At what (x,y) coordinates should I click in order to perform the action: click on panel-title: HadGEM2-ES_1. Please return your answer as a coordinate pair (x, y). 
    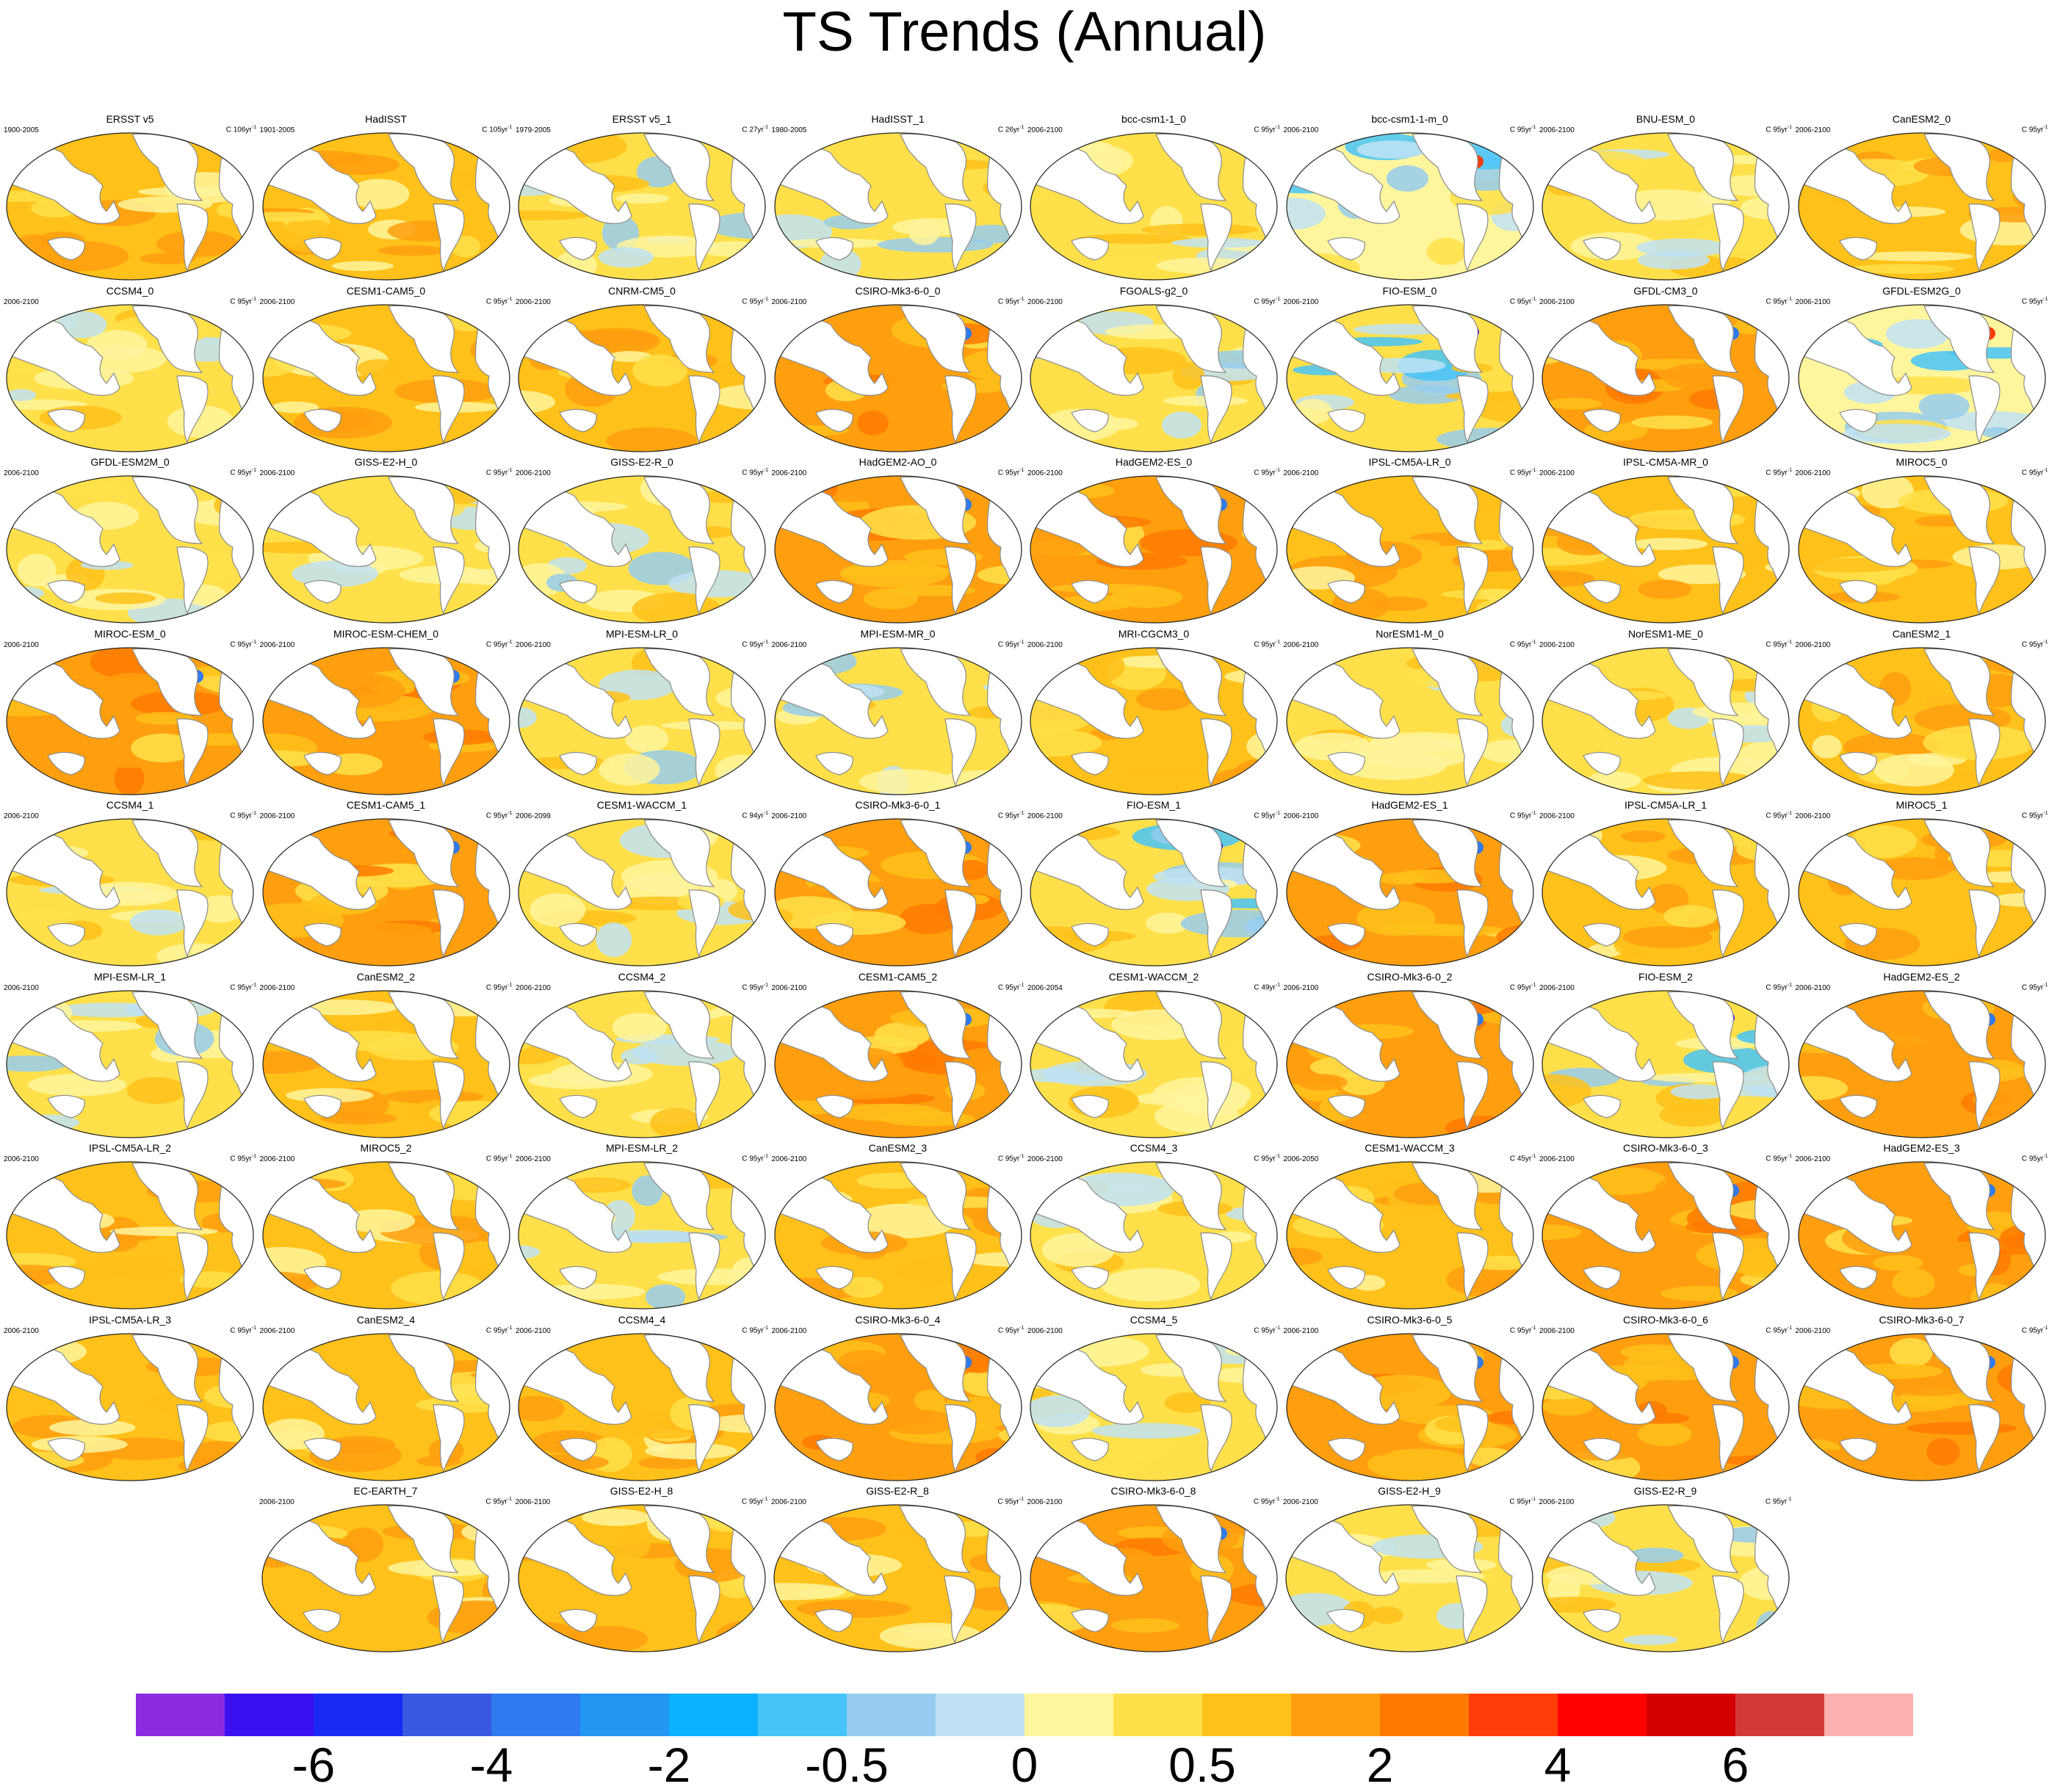
    Looking at the image, I should click on (1410, 805).